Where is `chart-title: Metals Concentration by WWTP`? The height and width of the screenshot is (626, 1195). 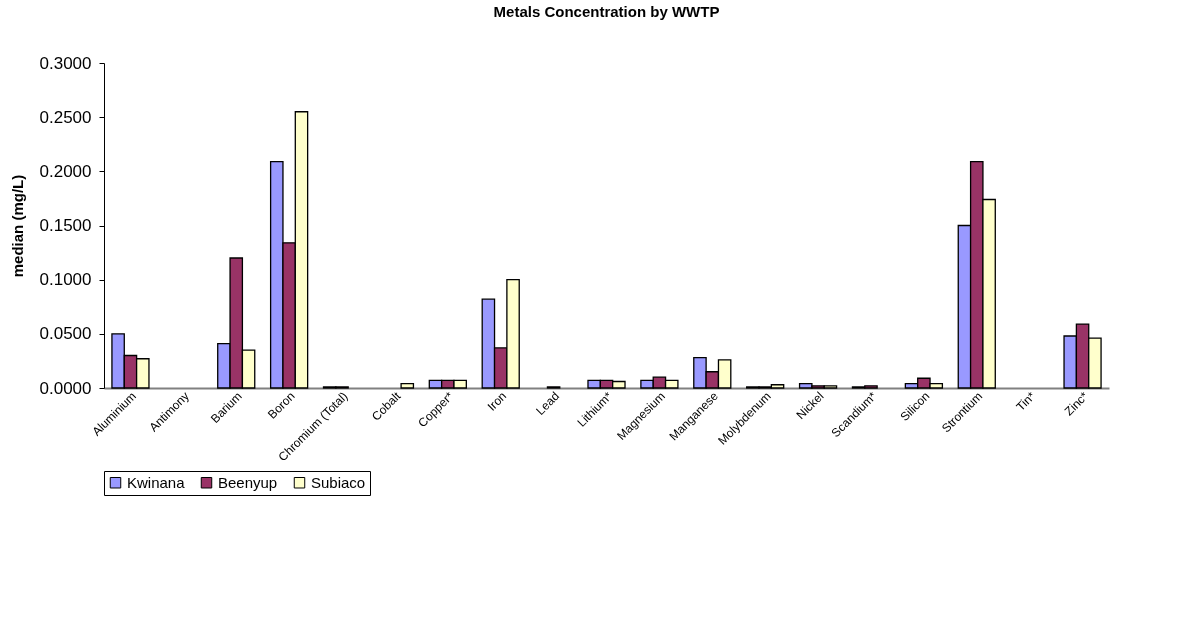
chart-title: Metals Concentration by WWTP is located at coordinates (606, 11).